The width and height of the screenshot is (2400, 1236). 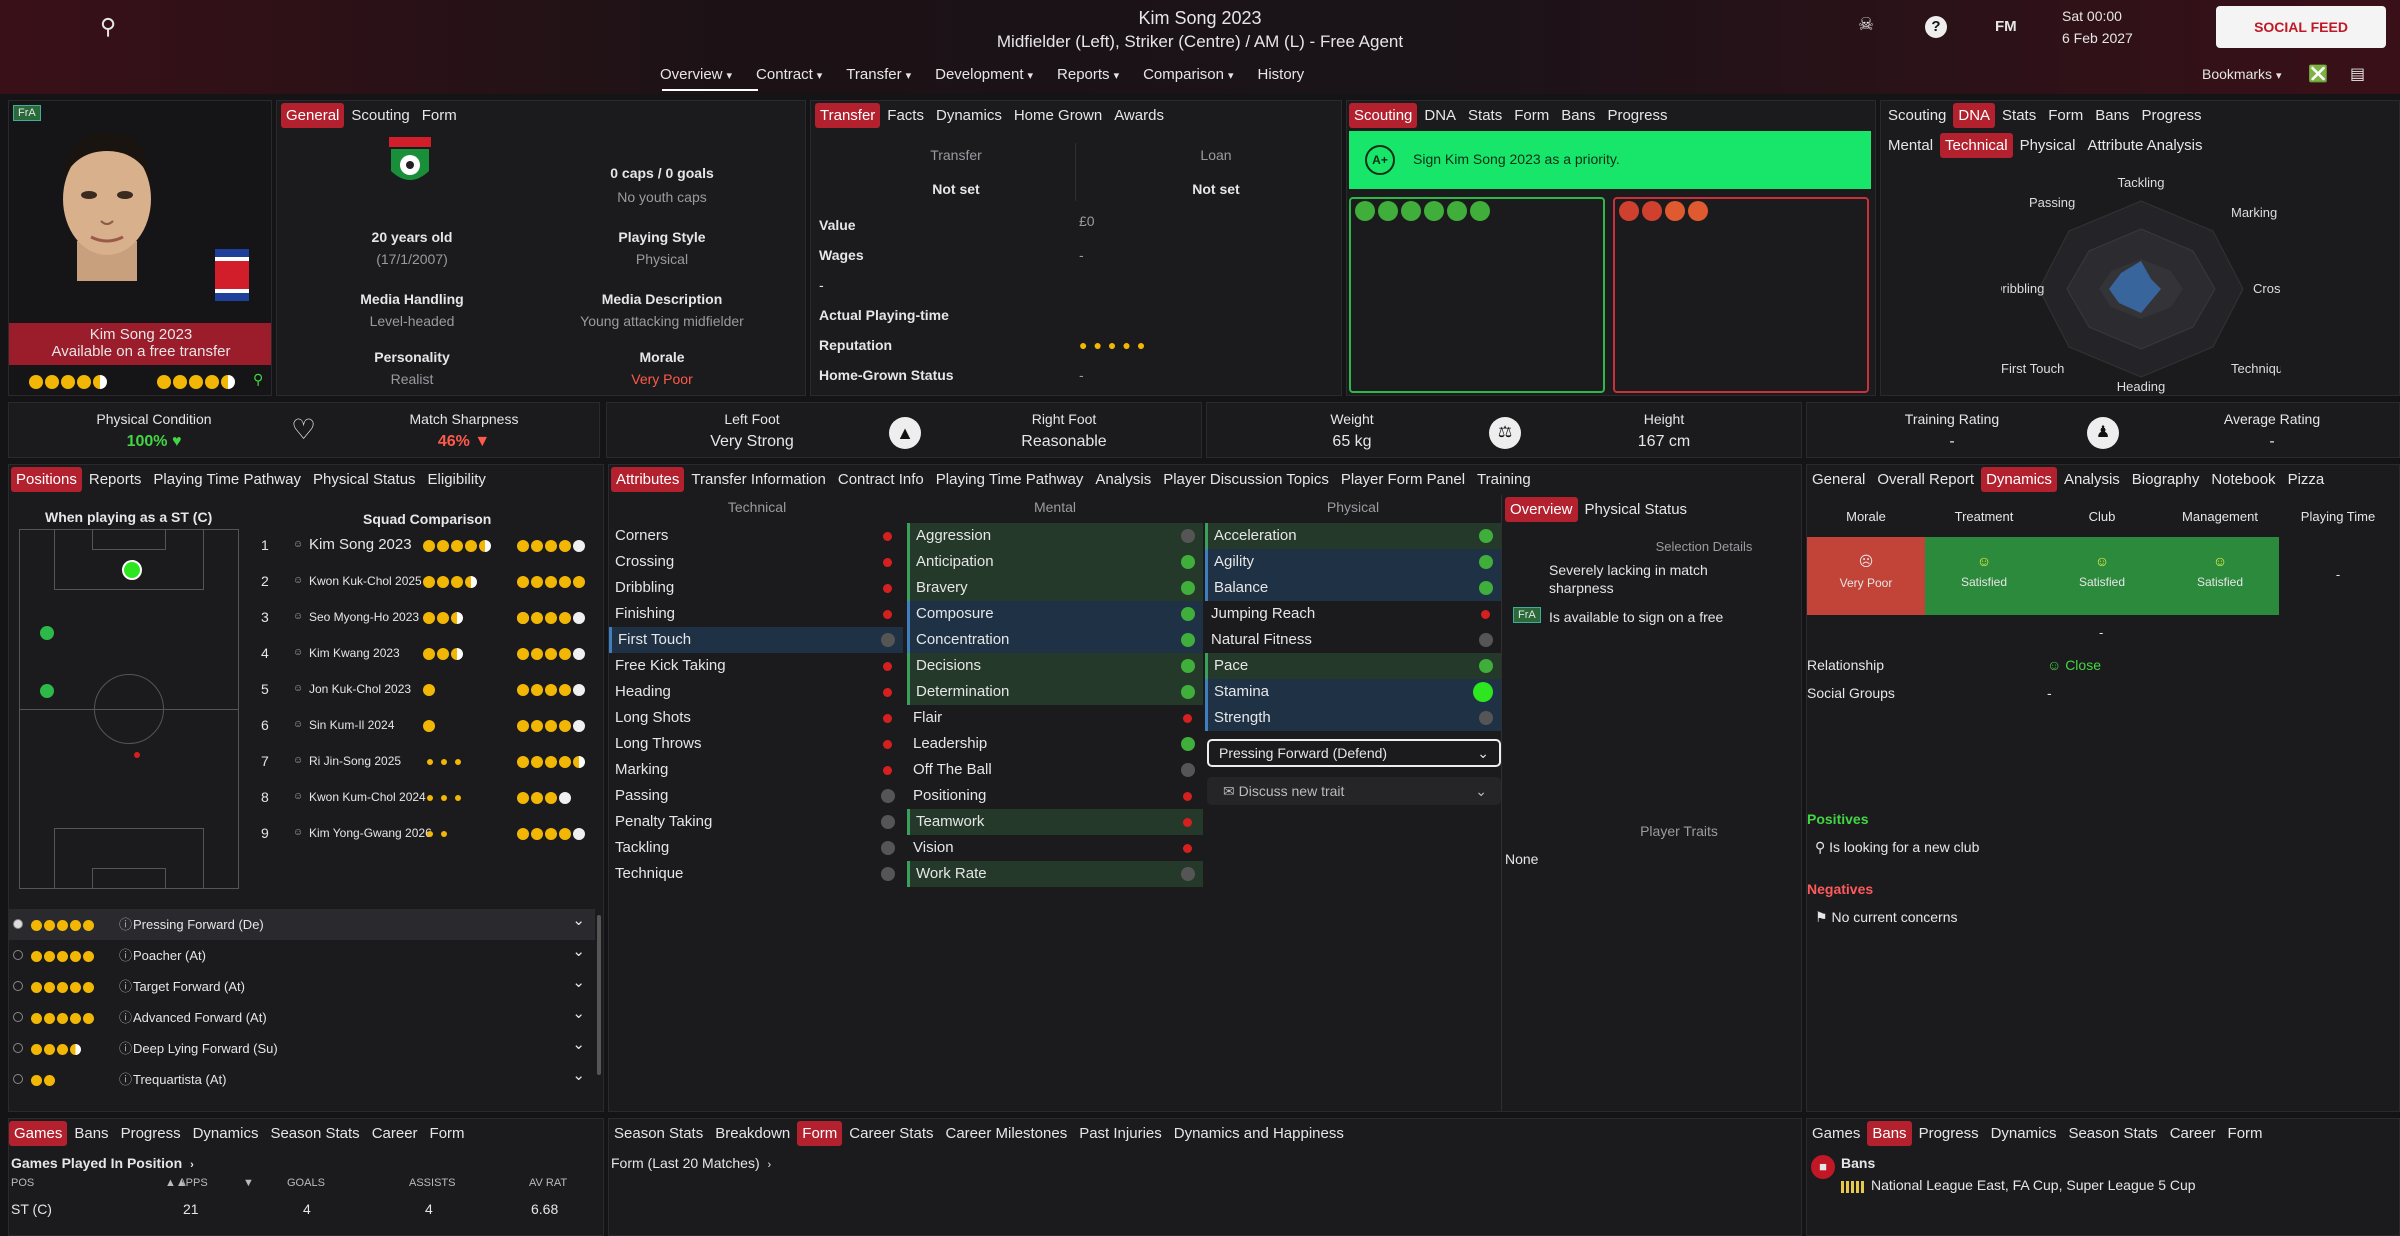 What do you see at coordinates (1403, 479) in the screenshot?
I see `tab-player-form-panel: Player Form Panel` at bounding box center [1403, 479].